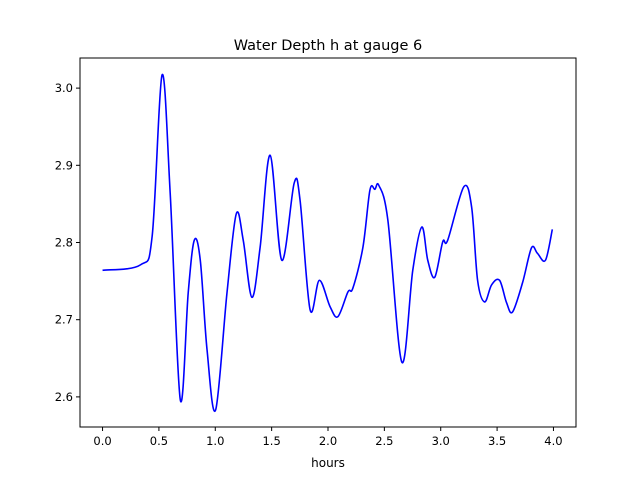  What do you see at coordinates (64, 165) in the screenshot?
I see `y-tick-label: 2.9` at bounding box center [64, 165].